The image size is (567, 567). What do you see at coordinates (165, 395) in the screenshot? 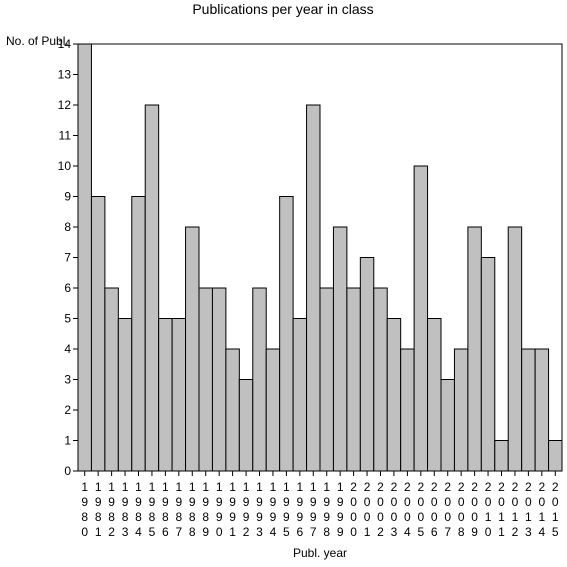
I see `bar-1986` at bounding box center [165, 395].